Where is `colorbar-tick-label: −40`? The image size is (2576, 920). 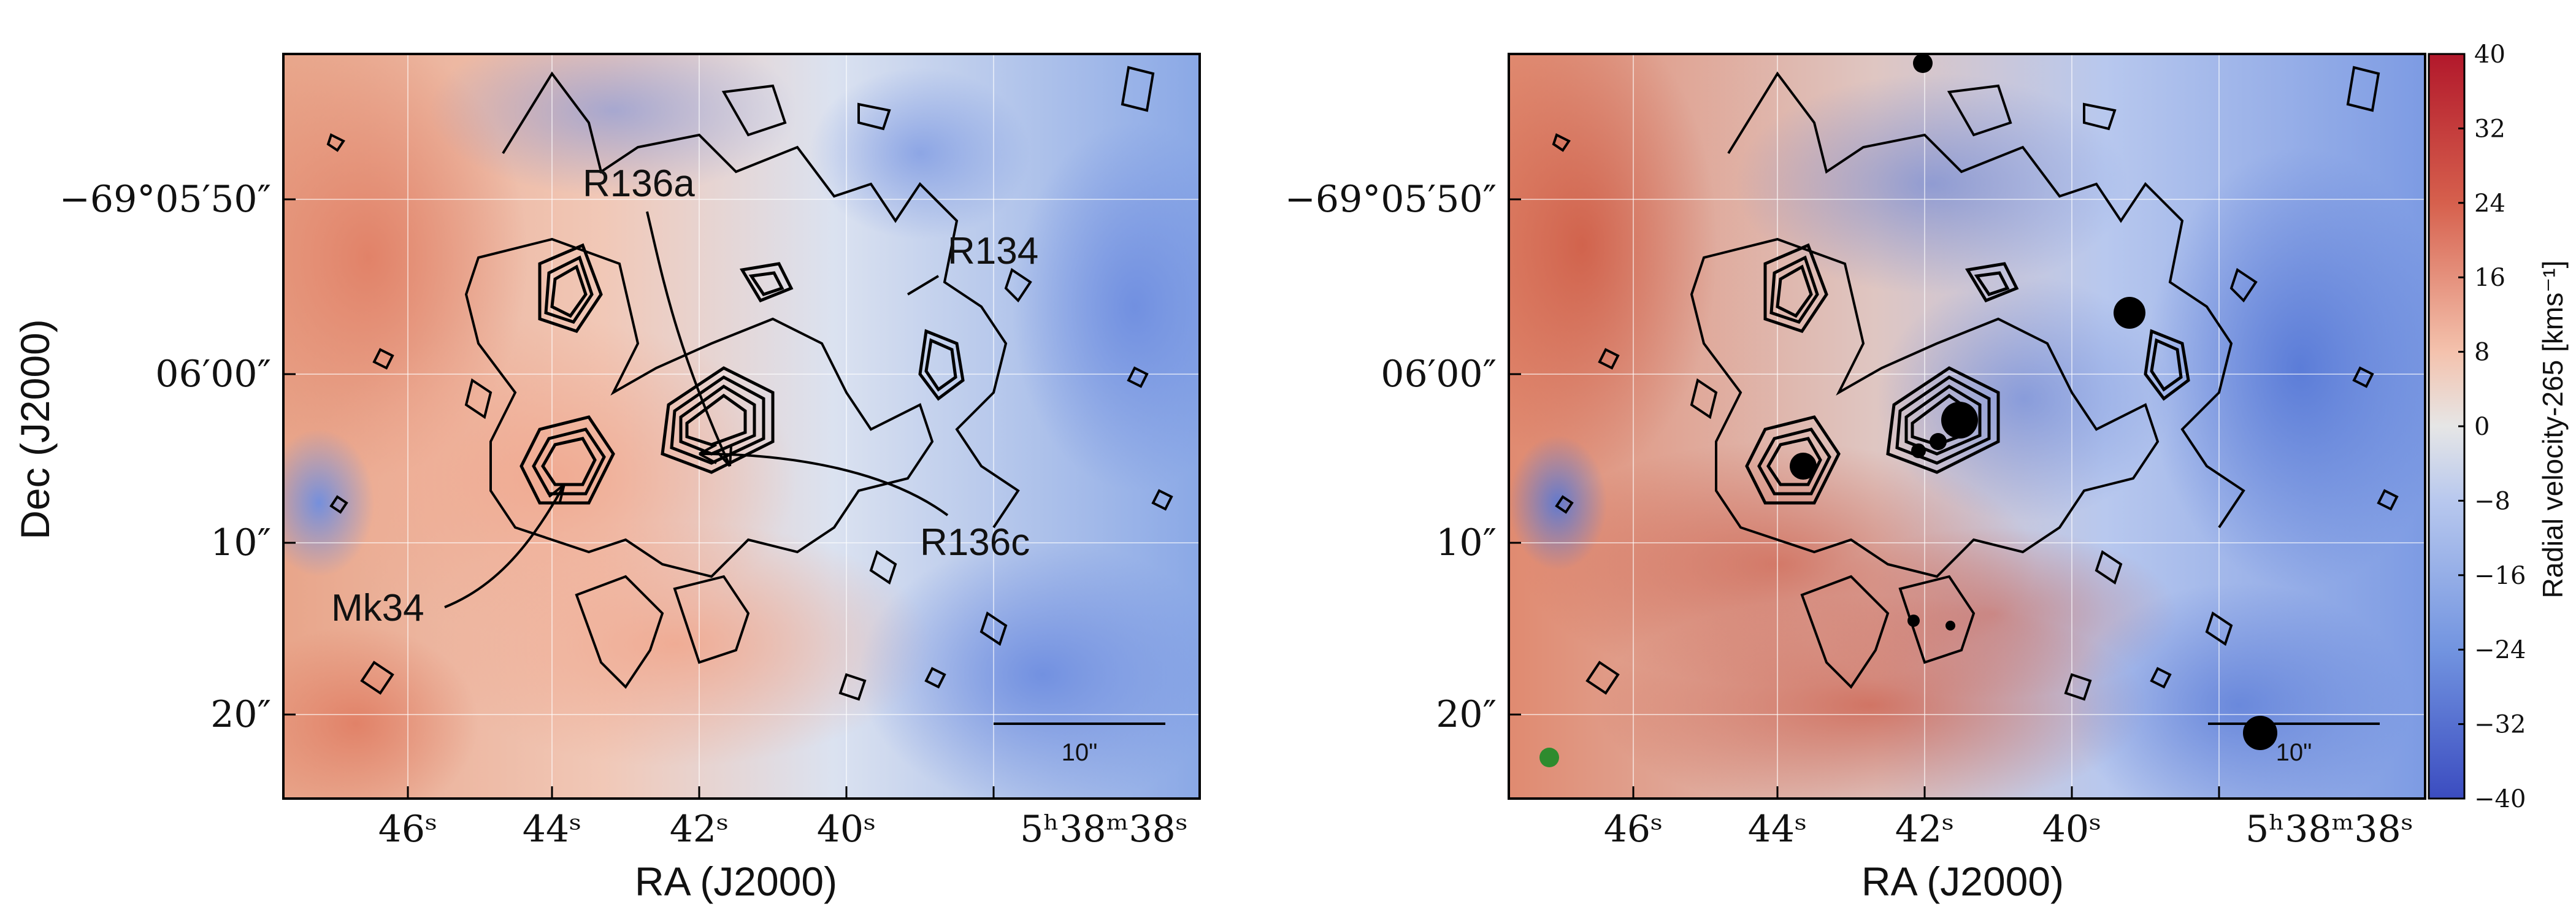
colorbar-tick-label: −40 is located at coordinates (2500, 799).